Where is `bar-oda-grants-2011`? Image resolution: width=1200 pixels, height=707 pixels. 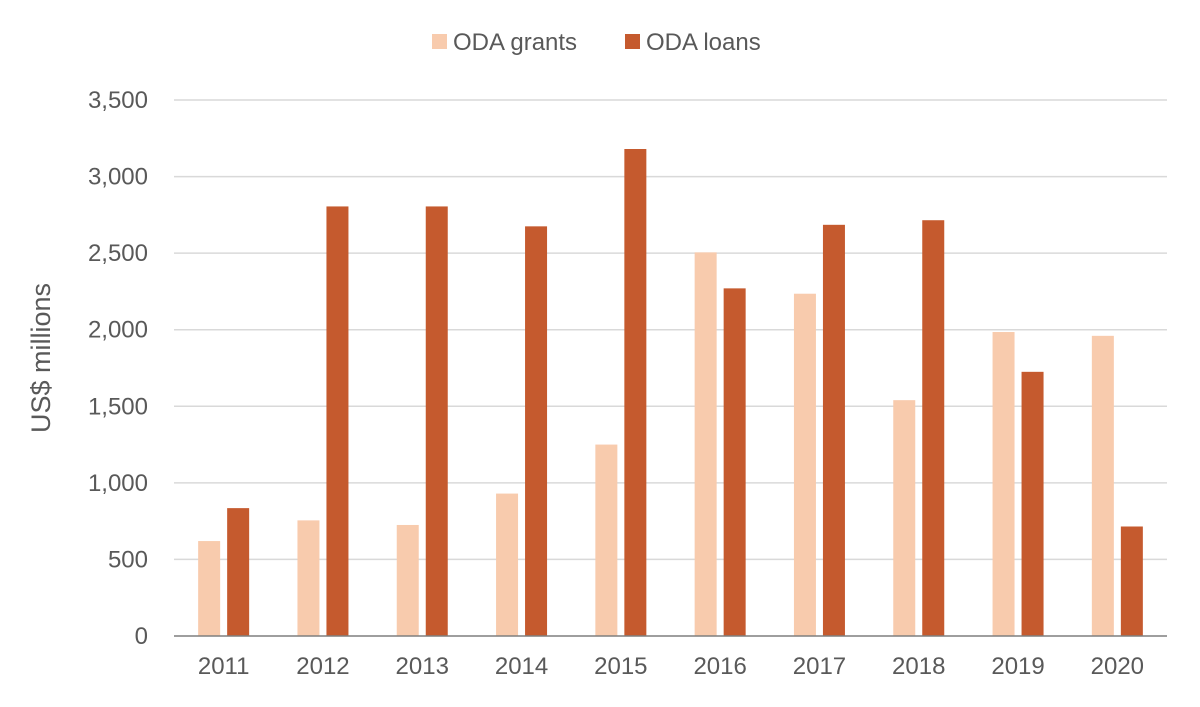
bar-oda-grants-2011 is located at coordinates (209, 588).